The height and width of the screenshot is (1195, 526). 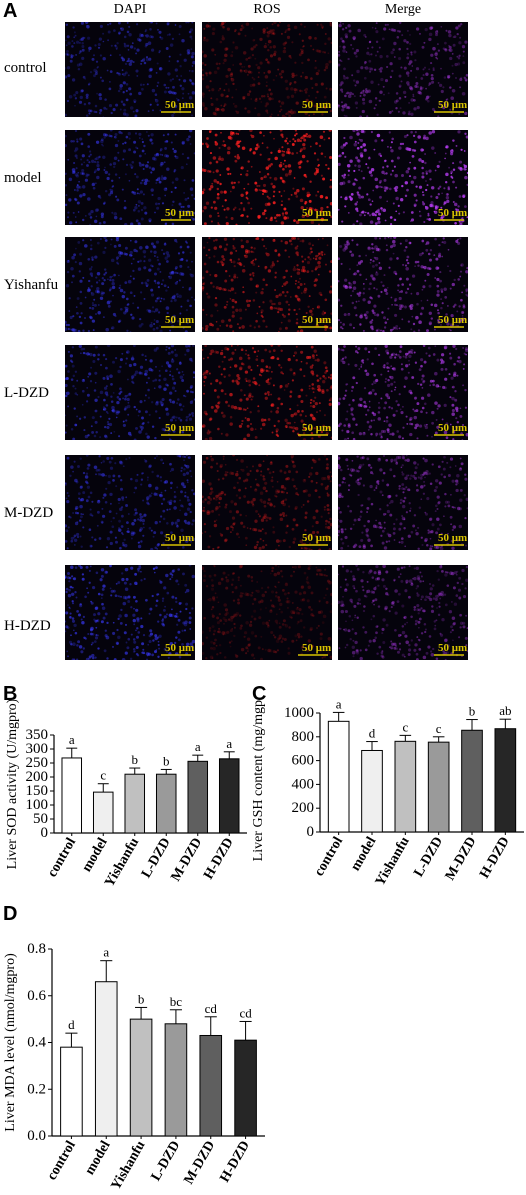 What do you see at coordinates (10, 1042) in the screenshot?
I see `y-axis-label: Liver MDA level (nmol/mgpro)` at bounding box center [10, 1042].